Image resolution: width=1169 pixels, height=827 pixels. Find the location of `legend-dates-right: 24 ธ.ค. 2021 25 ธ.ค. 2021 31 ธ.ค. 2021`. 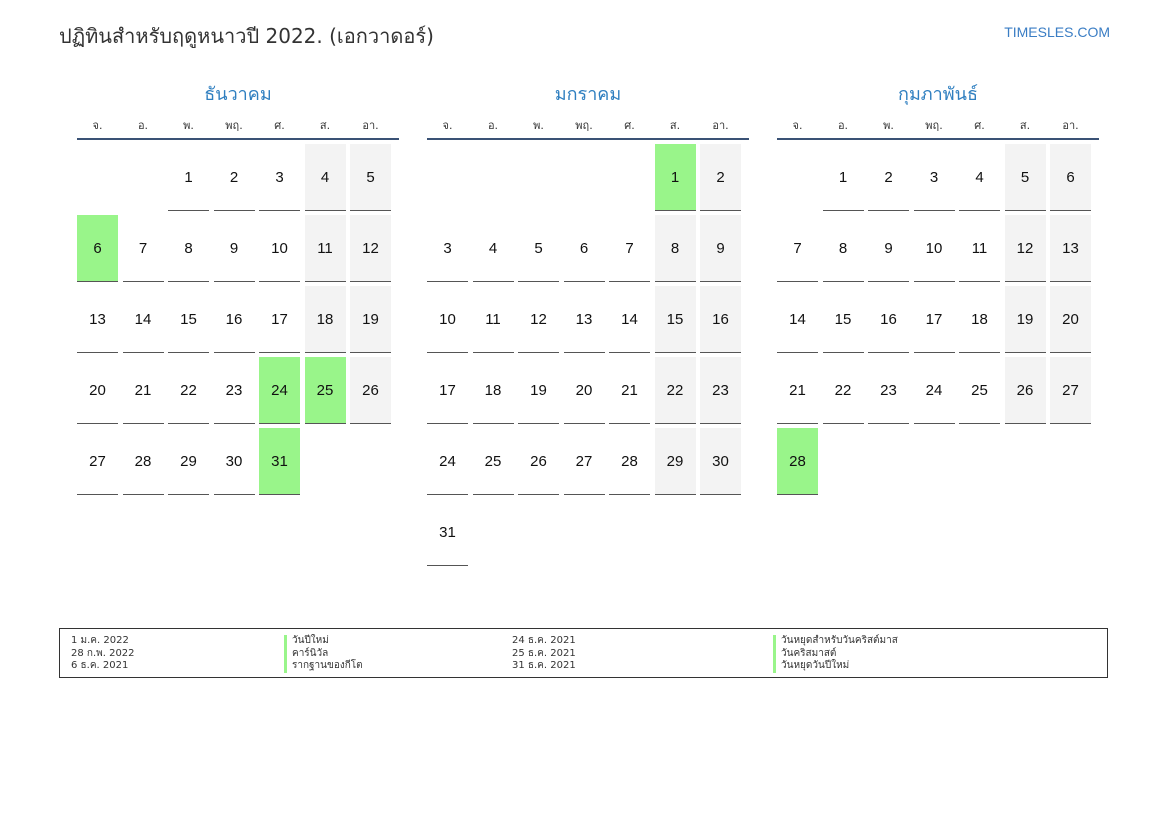

legend-dates-right: 24 ธ.ค. 2021 25 ธ.ค. 2021 31 ธ.ค. 2021 is located at coordinates (544, 654).